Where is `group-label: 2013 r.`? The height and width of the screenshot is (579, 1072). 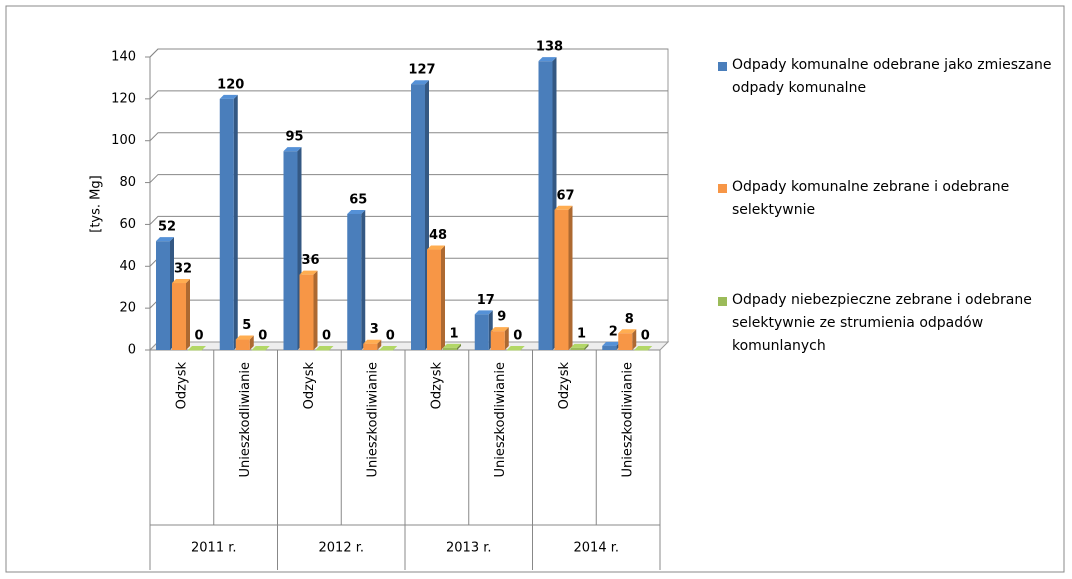
group-label: 2013 r. is located at coordinates (469, 548).